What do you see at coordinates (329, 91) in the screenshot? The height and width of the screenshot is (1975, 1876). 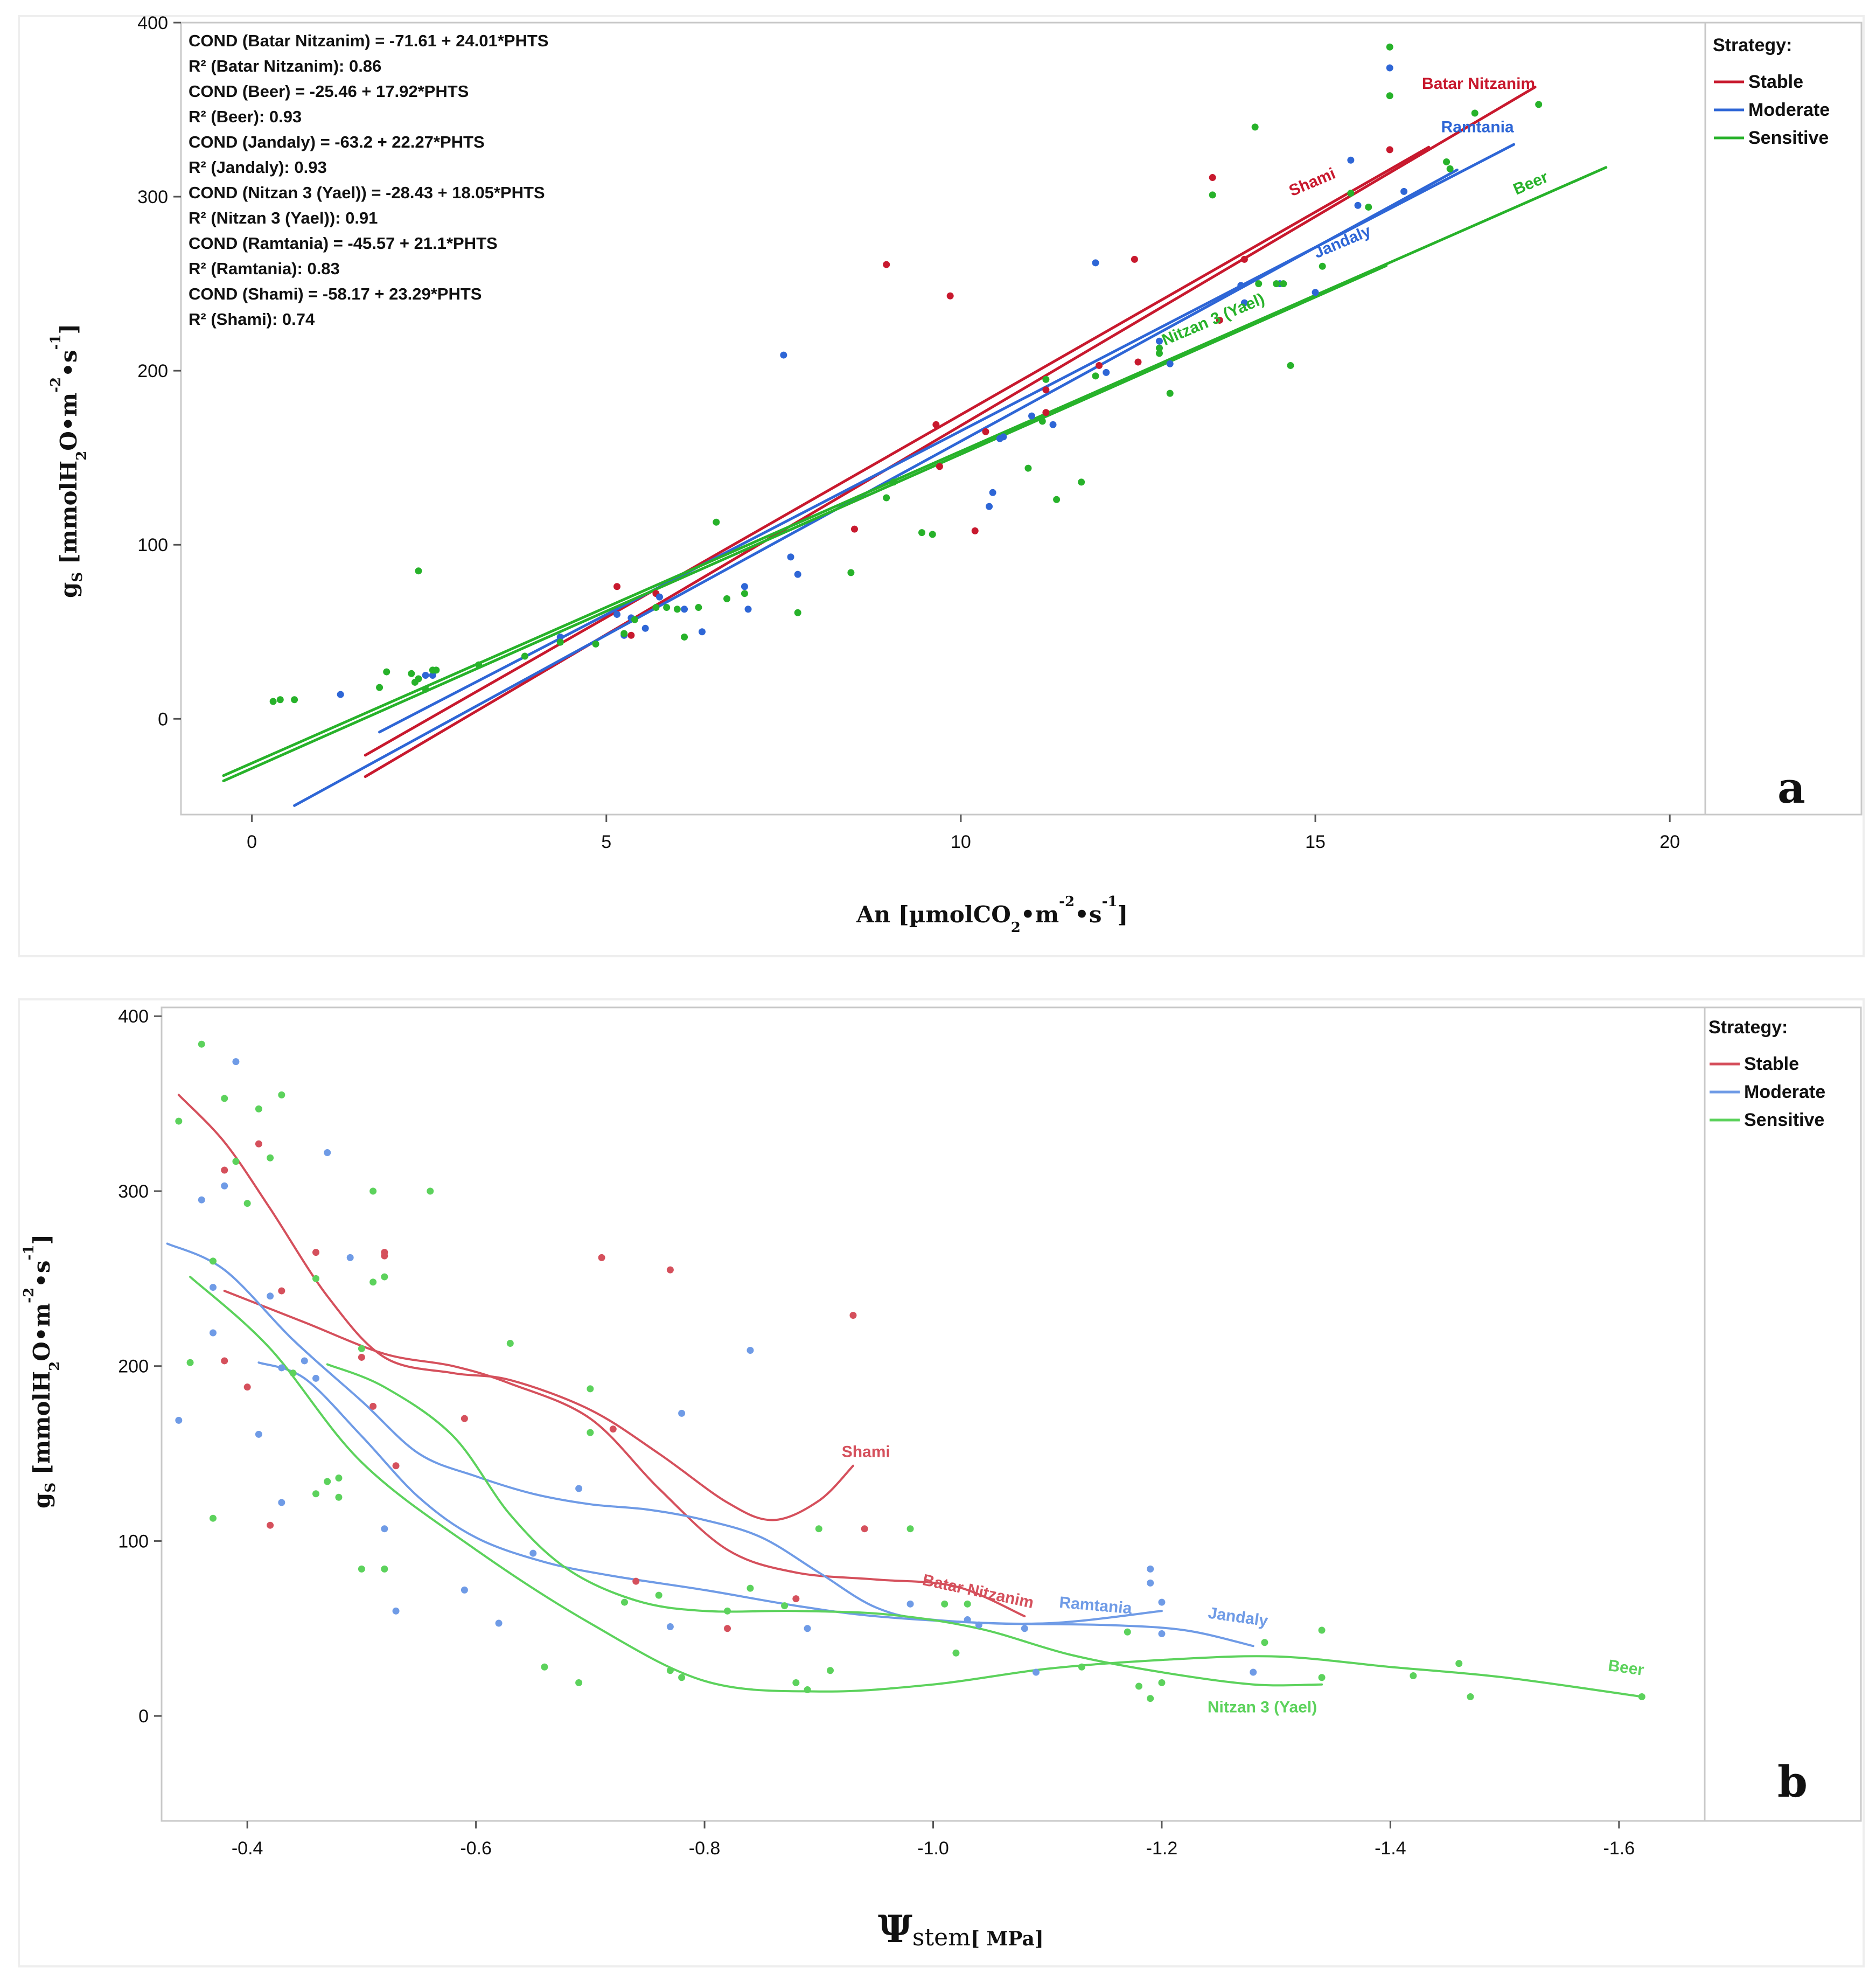 I see `equation-line: COND (Beer) = -25.46 + 17.92*PHTS` at bounding box center [329, 91].